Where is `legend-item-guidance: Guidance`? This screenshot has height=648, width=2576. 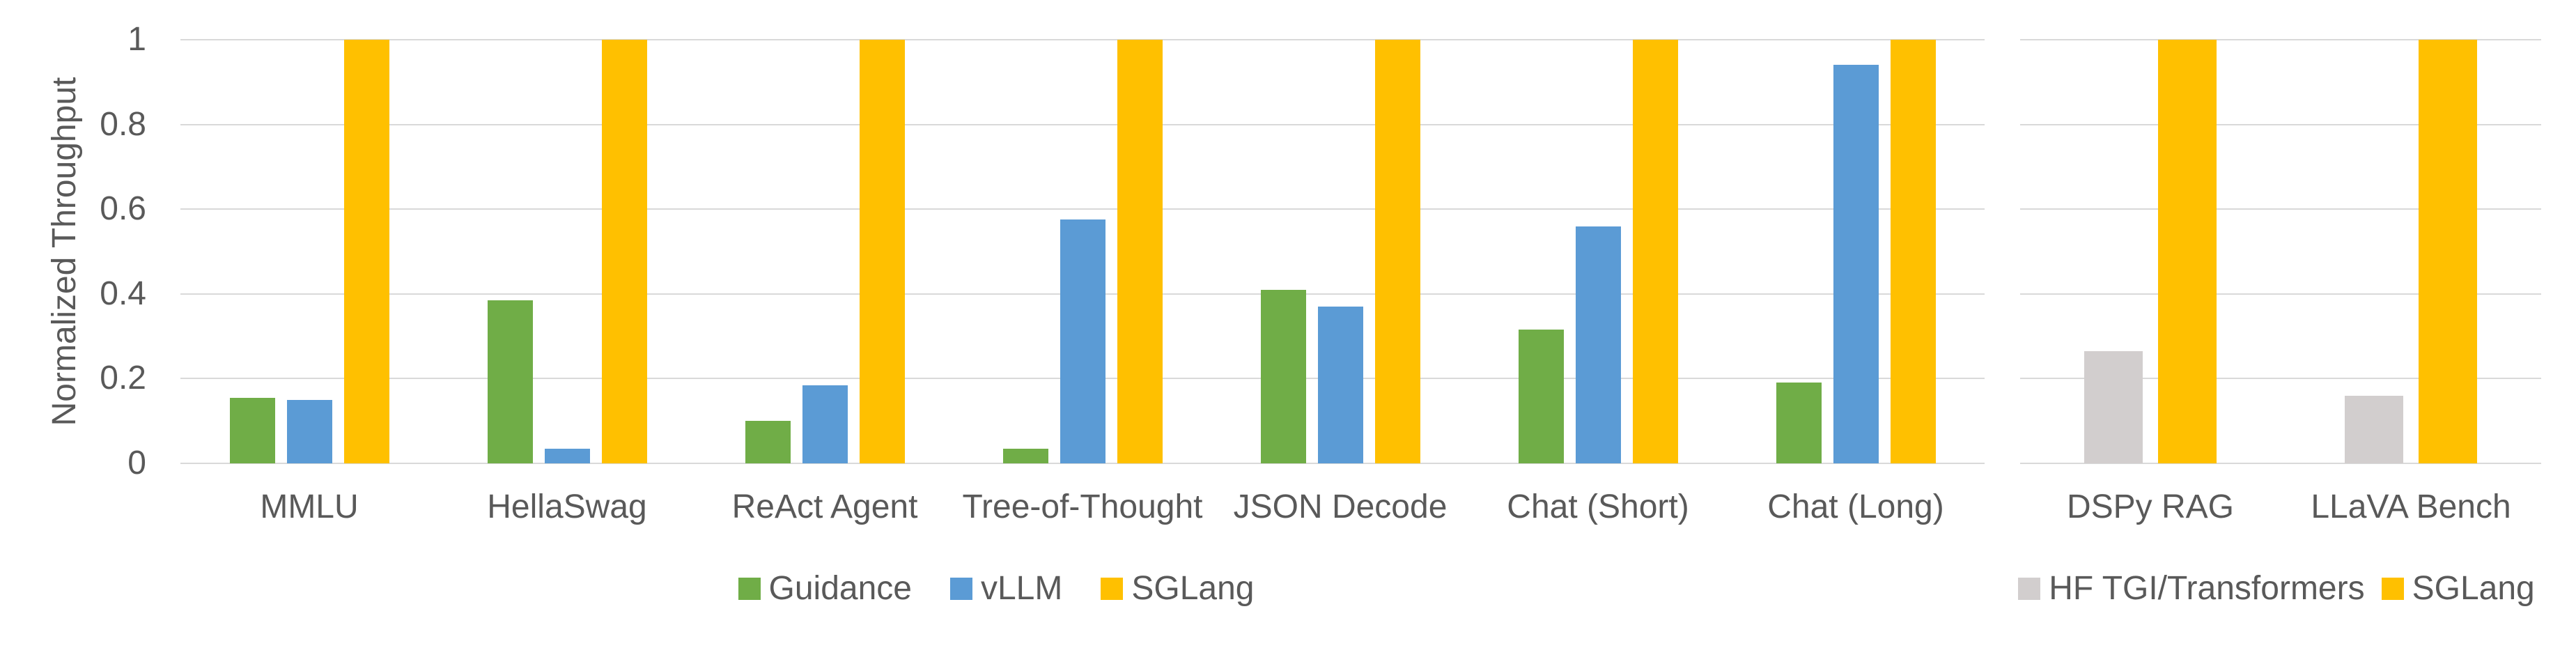 legend-item-guidance: Guidance is located at coordinates (825, 588).